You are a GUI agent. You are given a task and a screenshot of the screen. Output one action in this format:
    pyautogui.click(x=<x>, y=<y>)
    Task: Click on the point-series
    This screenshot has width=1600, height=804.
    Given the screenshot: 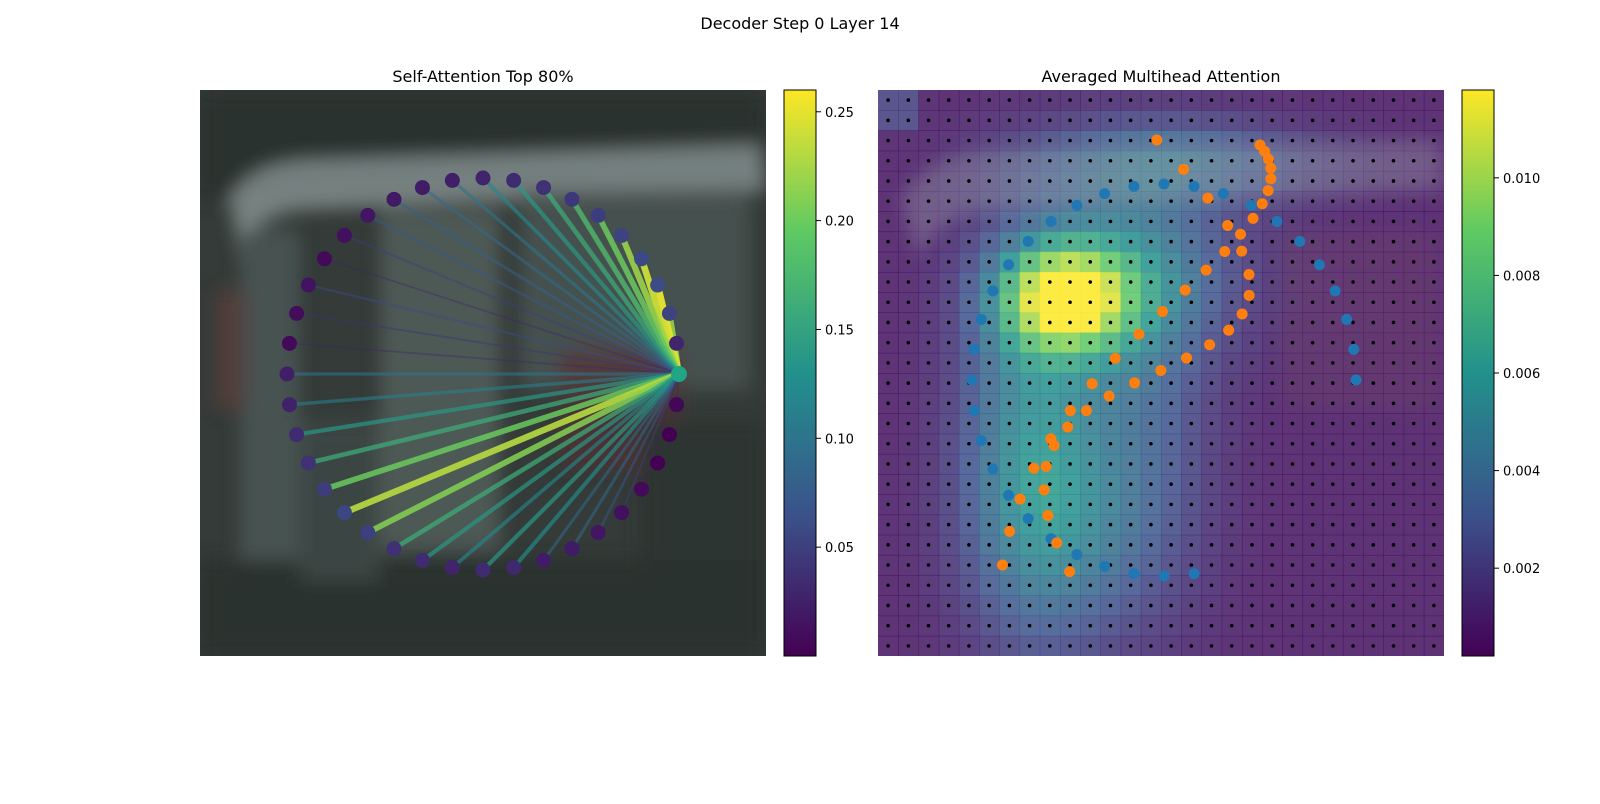 What is the action you would take?
    pyautogui.click(x=1164, y=358)
    